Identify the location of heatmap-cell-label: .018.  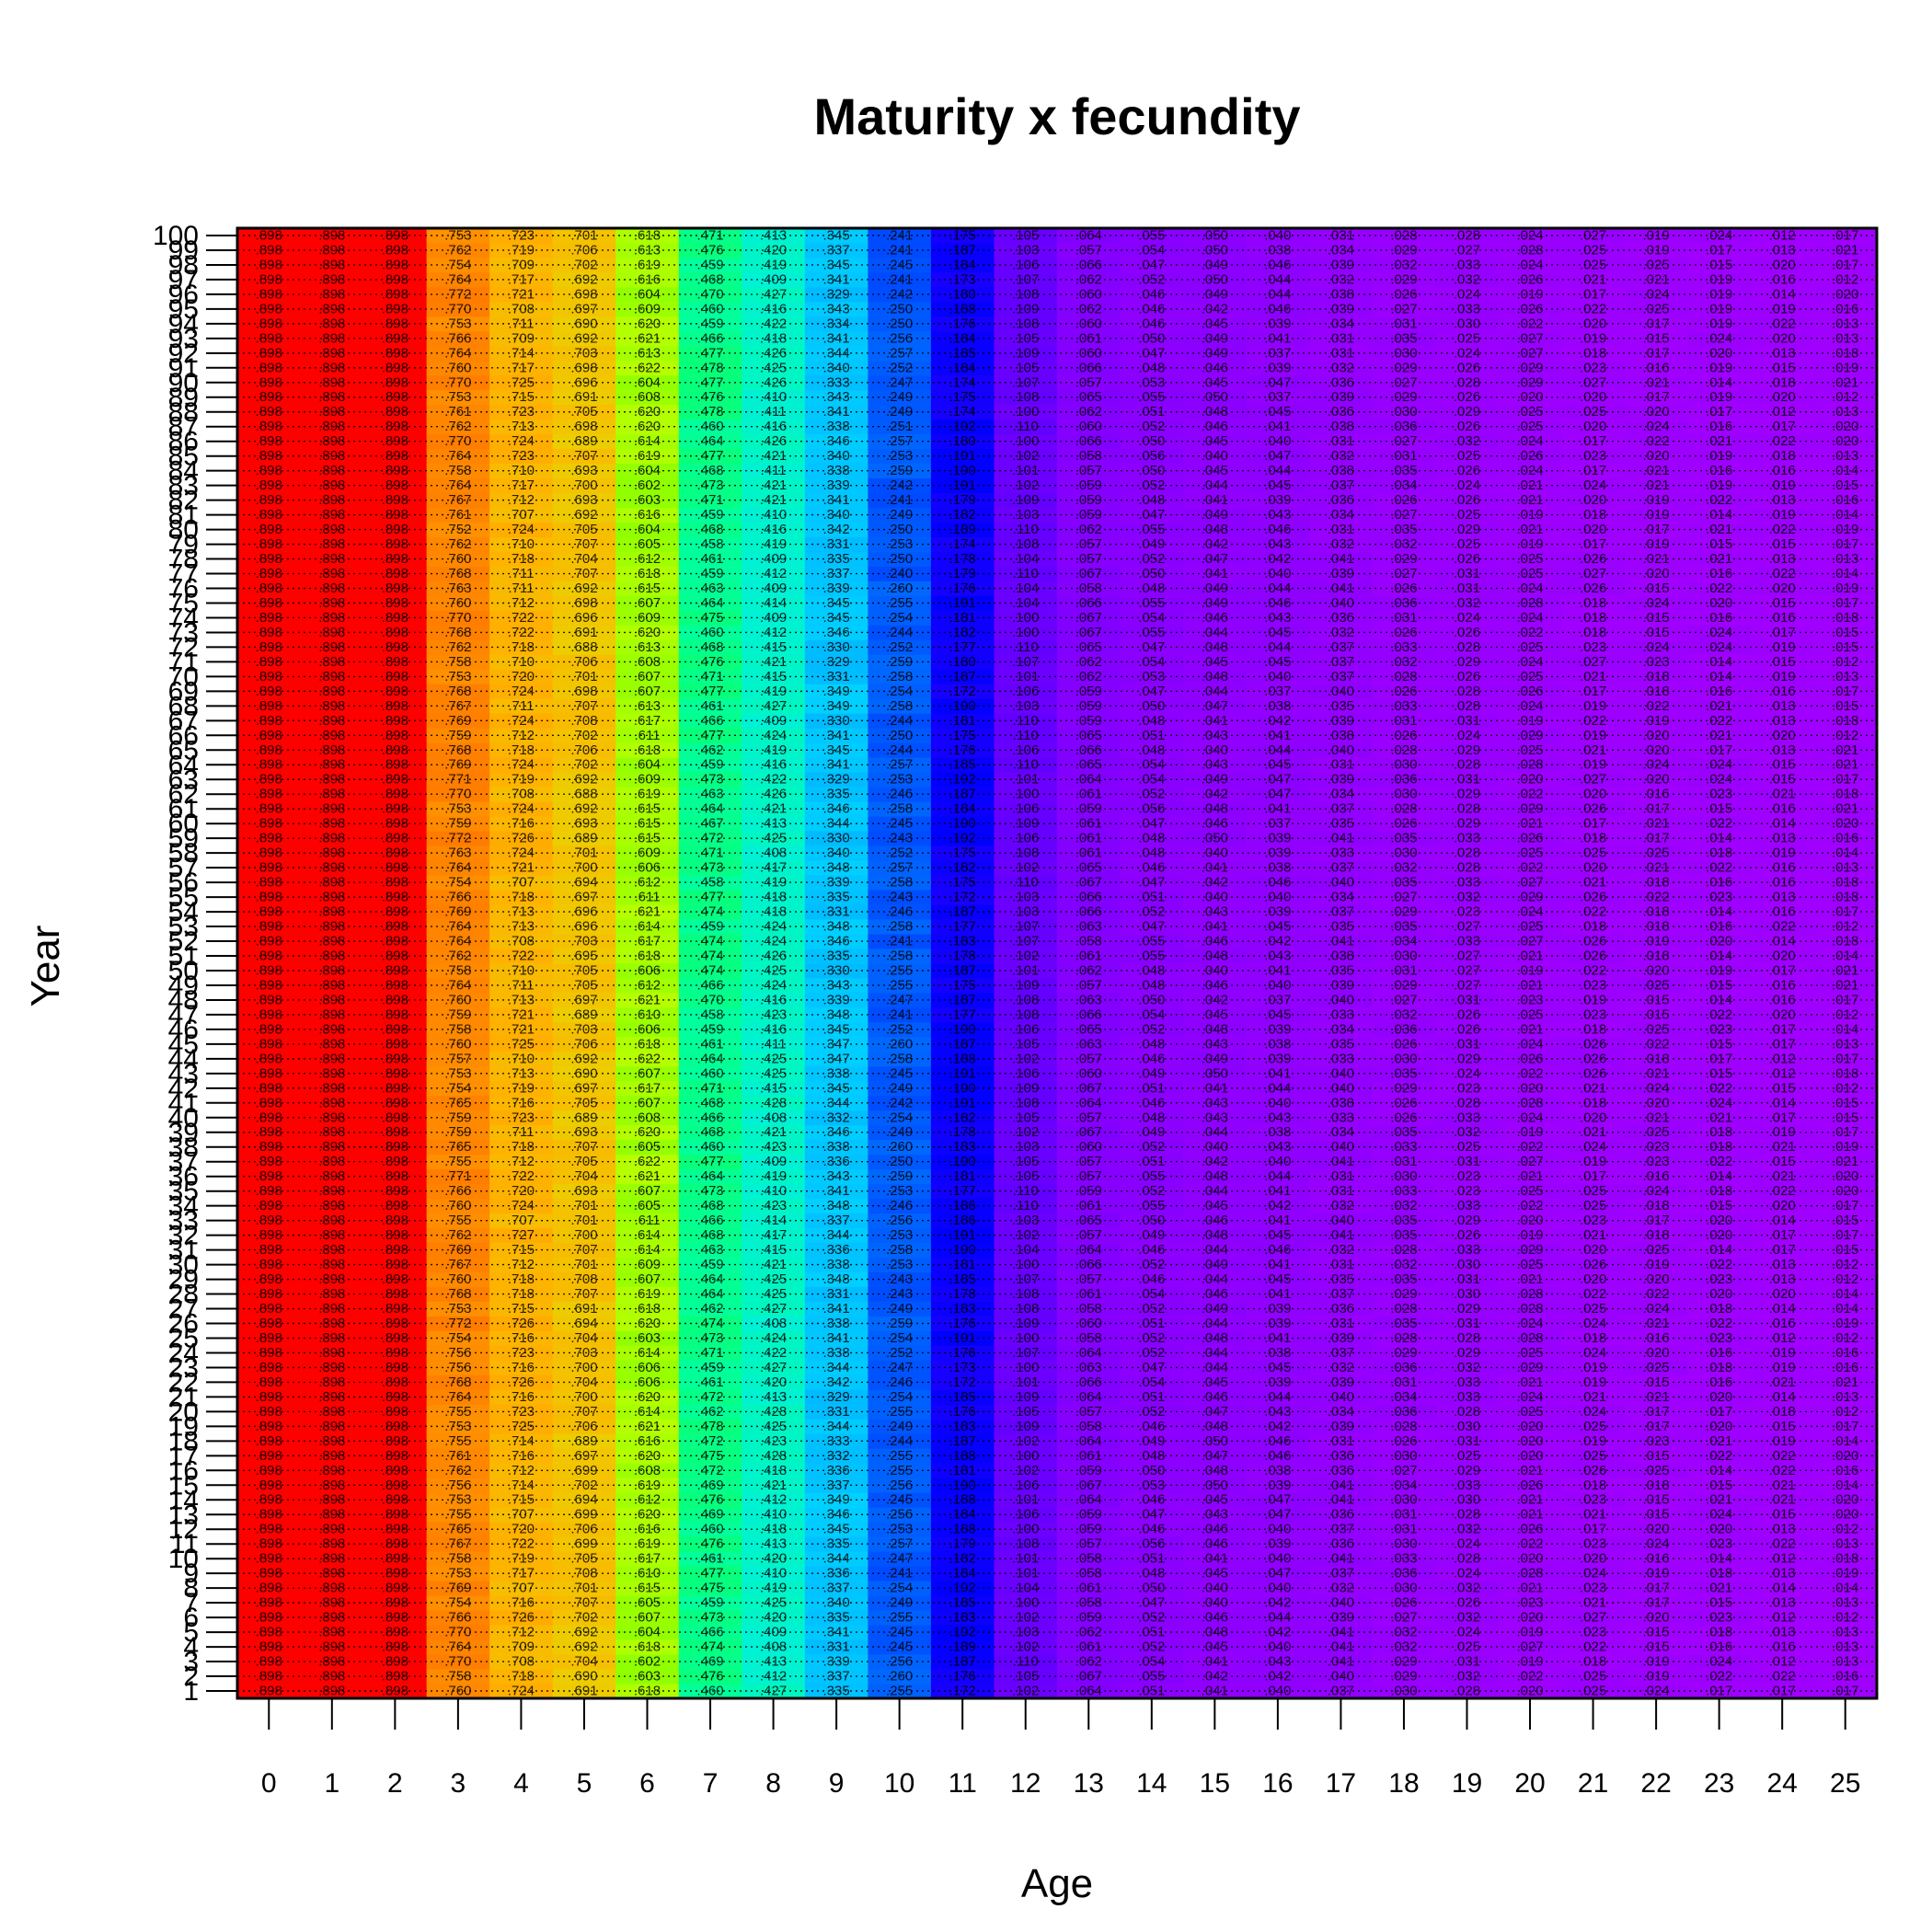
(1656, 1485).